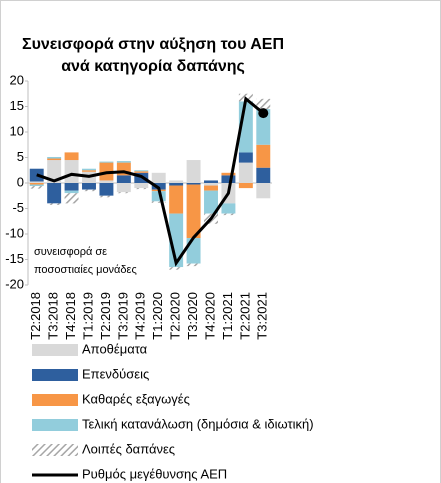 The height and width of the screenshot is (483, 441). I want to click on x-tick-label: T2:2021, so click(244, 316).